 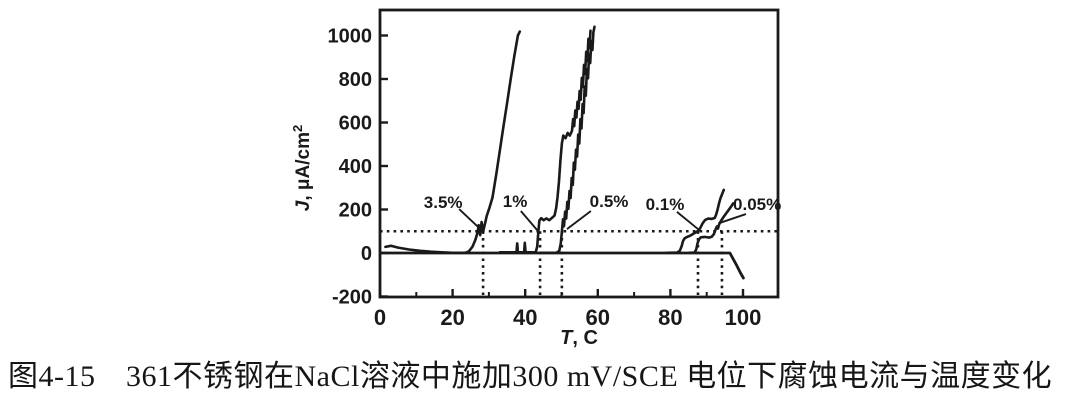 I want to click on curve-0-1pct, so click(x=695, y=221).